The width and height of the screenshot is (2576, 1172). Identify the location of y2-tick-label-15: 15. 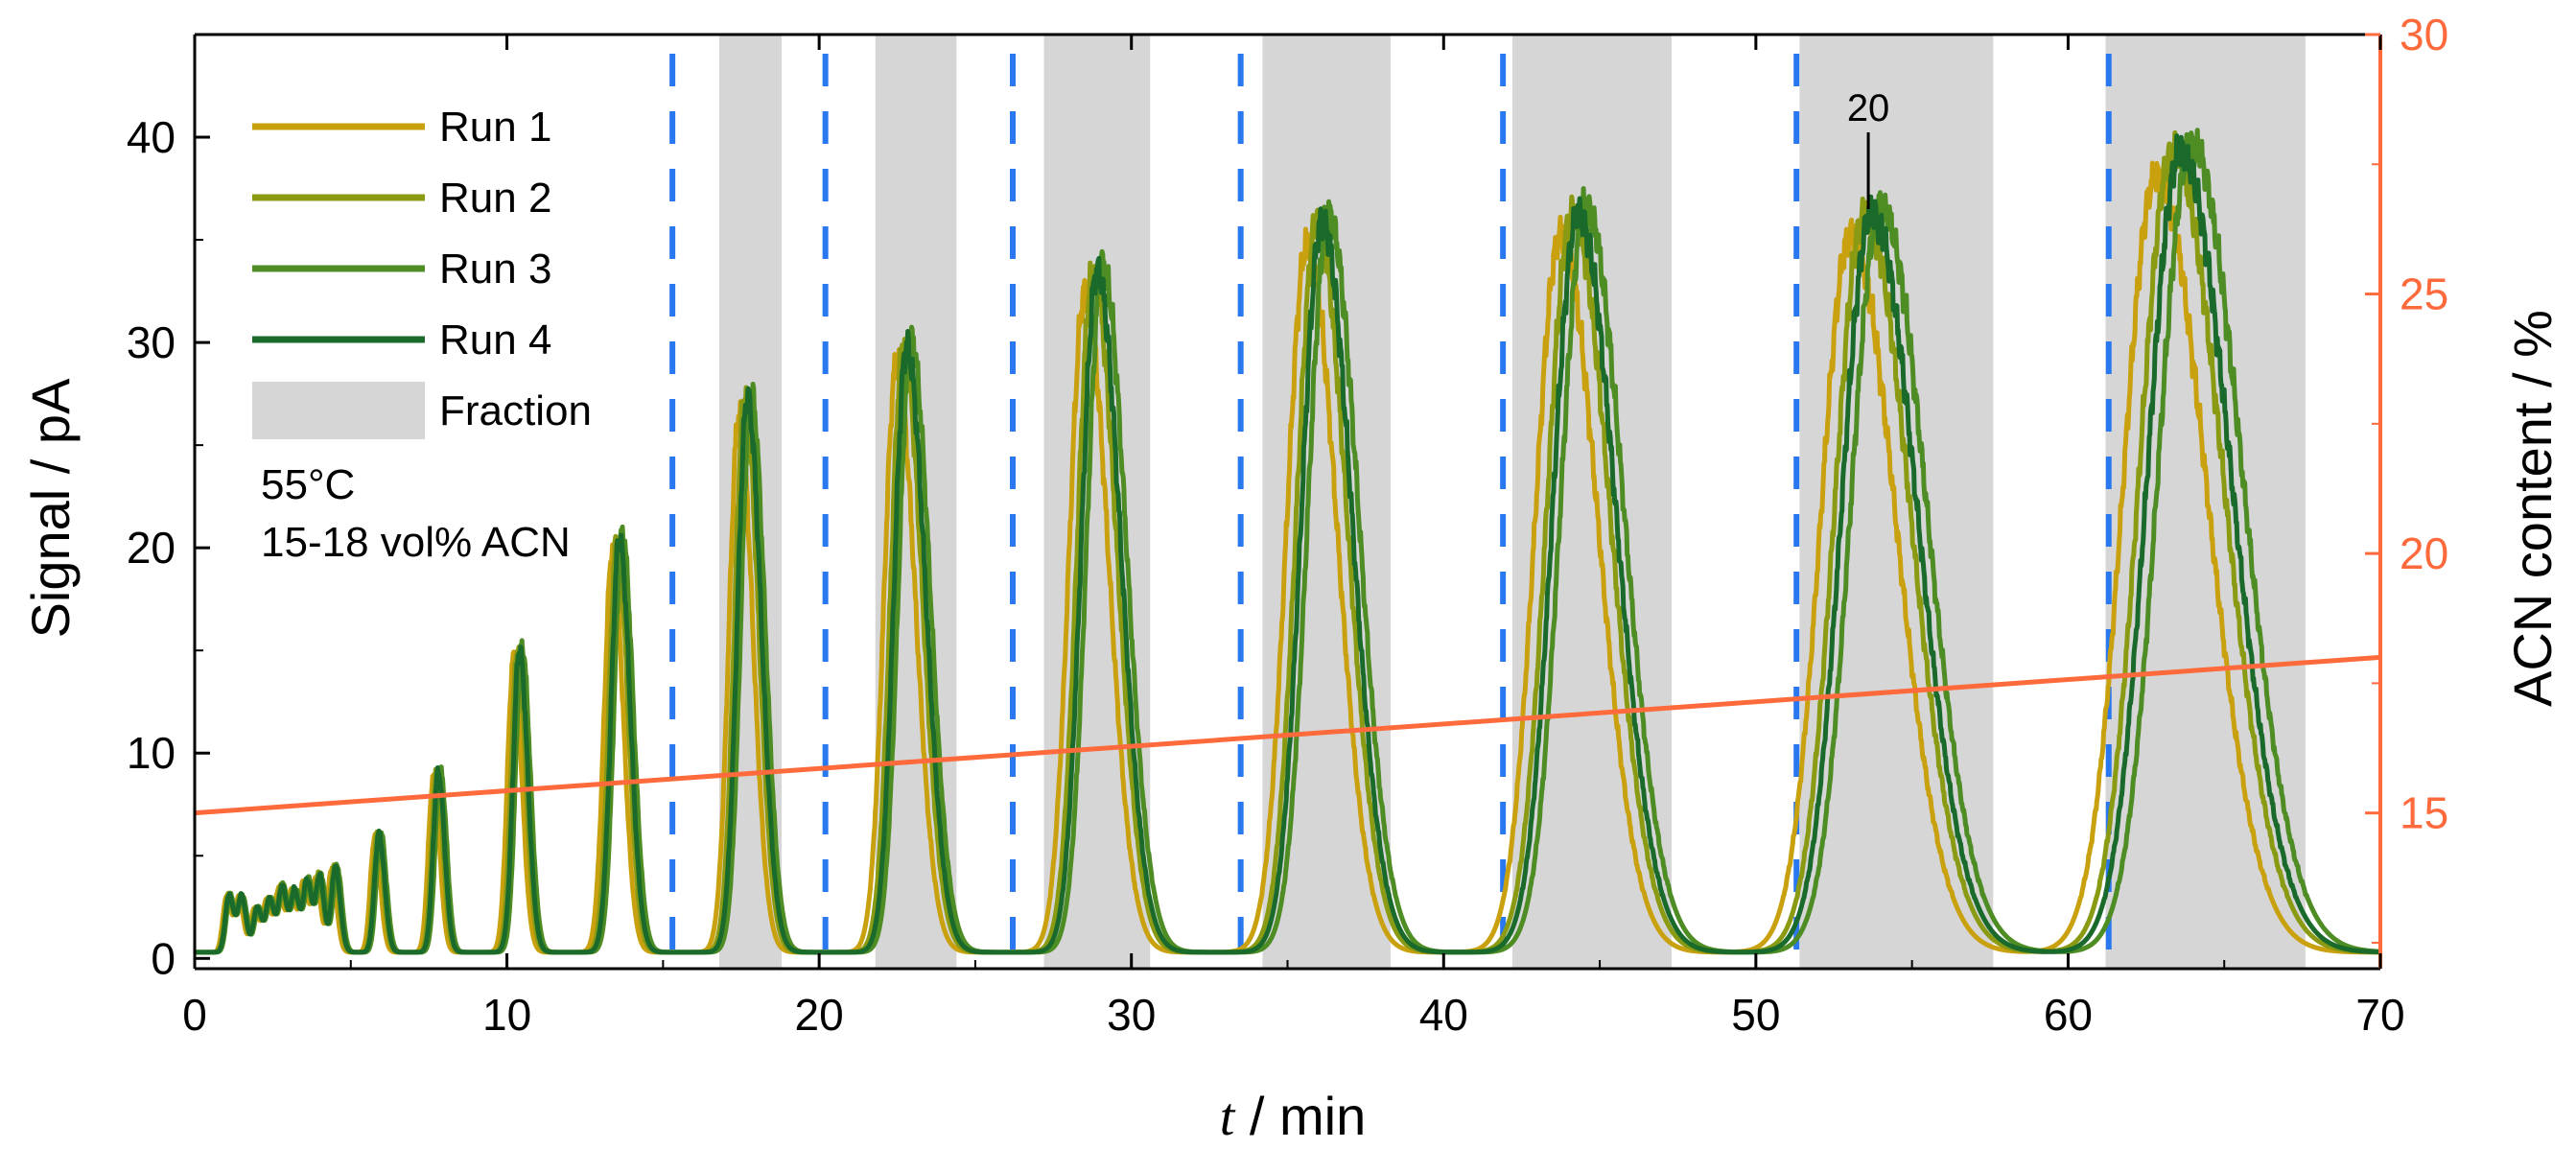
(2424, 813).